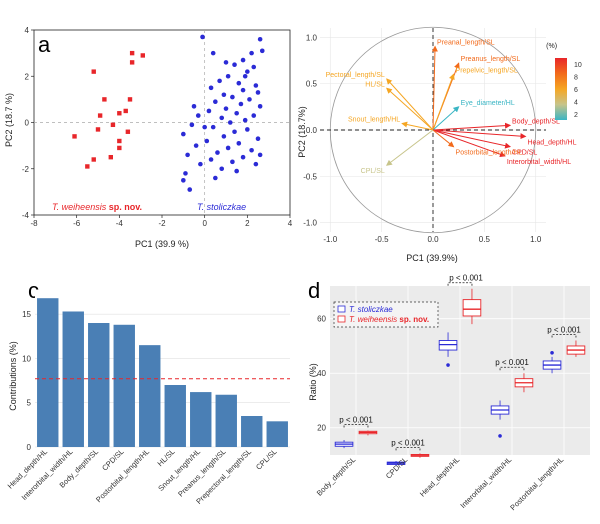 This screenshot has width=600, height=524. Describe the element at coordinates (221, 207) in the screenshot. I see `panel-a-legend-stoliczkae: T. stoliczkae` at that location.